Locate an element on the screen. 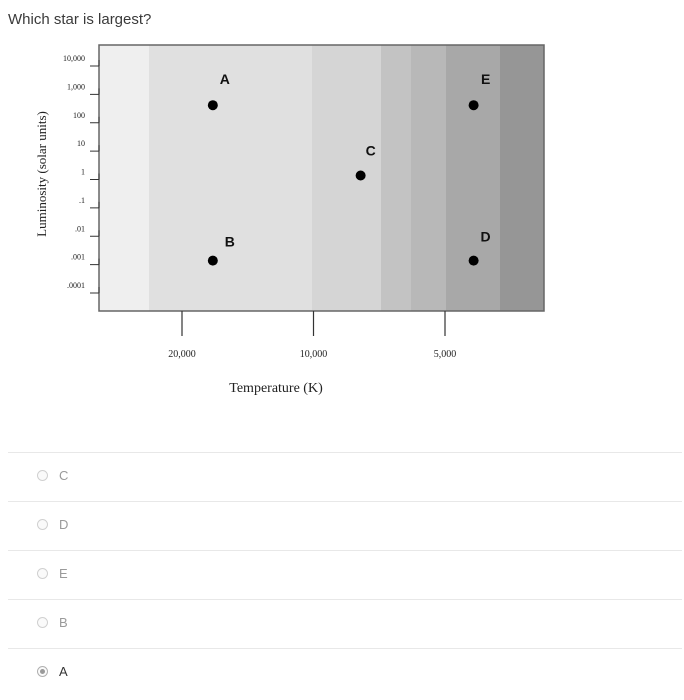 Image resolution: width=684 pixels, height=700 pixels. star-label-b: B is located at coordinates (230, 242).